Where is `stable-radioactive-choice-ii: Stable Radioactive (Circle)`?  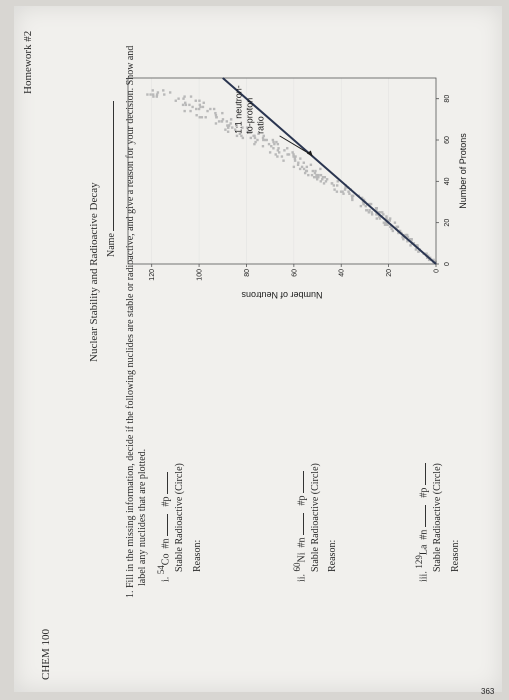
stable-radioactive-choice-ii: Stable Radioactive (Circle) is located at coordinates (315, 517).